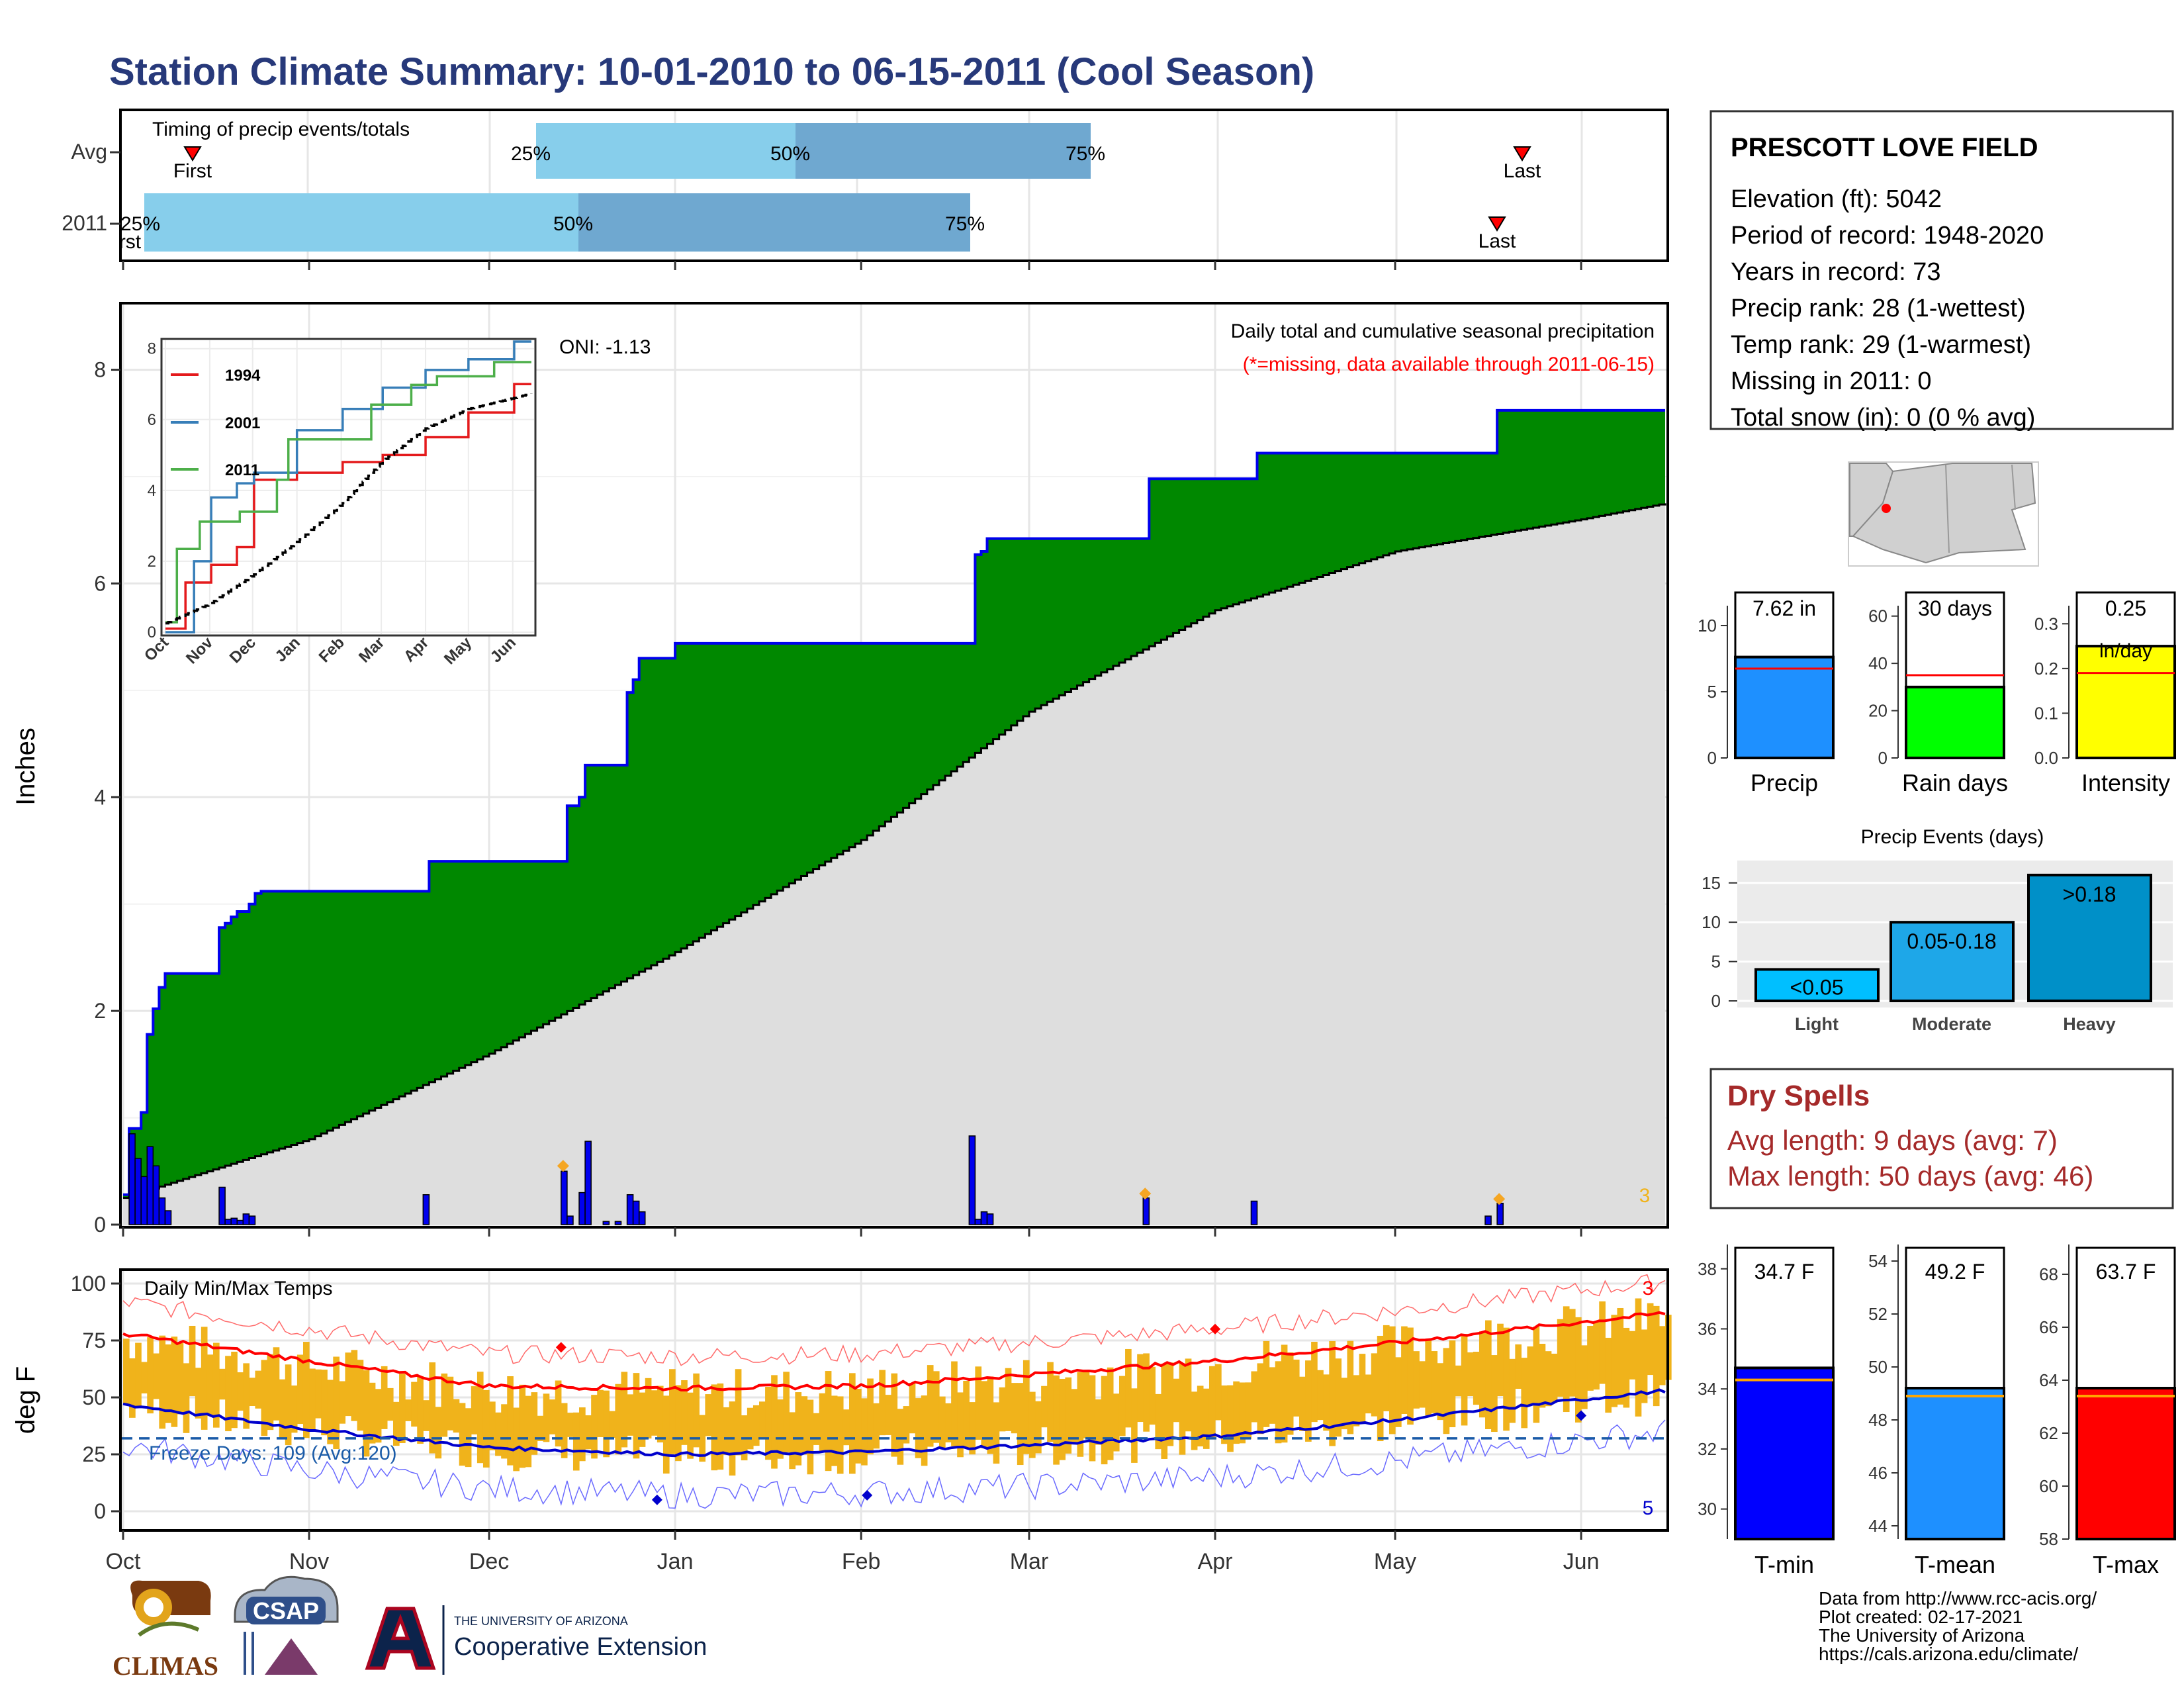 Image resolution: width=2184 pixels, height=1688 pixels. Describe the element at coordinates (1955, 1564) in the screenshot. I see `temp-summary-label-1: T-mean` at that location.